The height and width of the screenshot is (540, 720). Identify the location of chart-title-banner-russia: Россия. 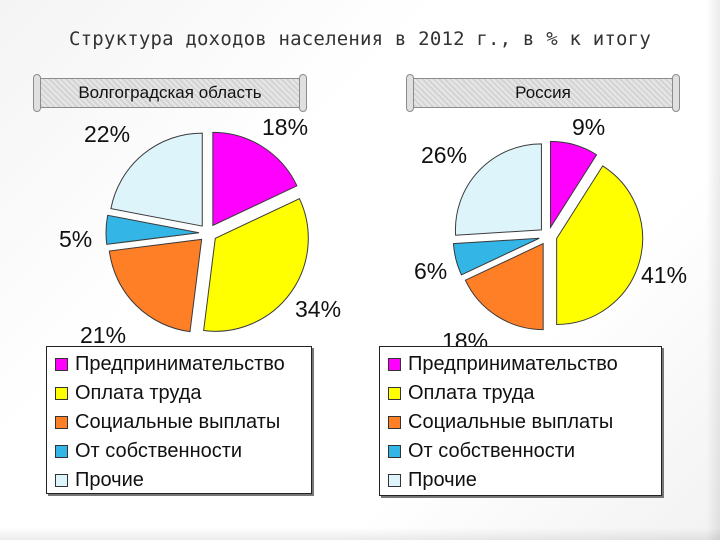
(543, 93).